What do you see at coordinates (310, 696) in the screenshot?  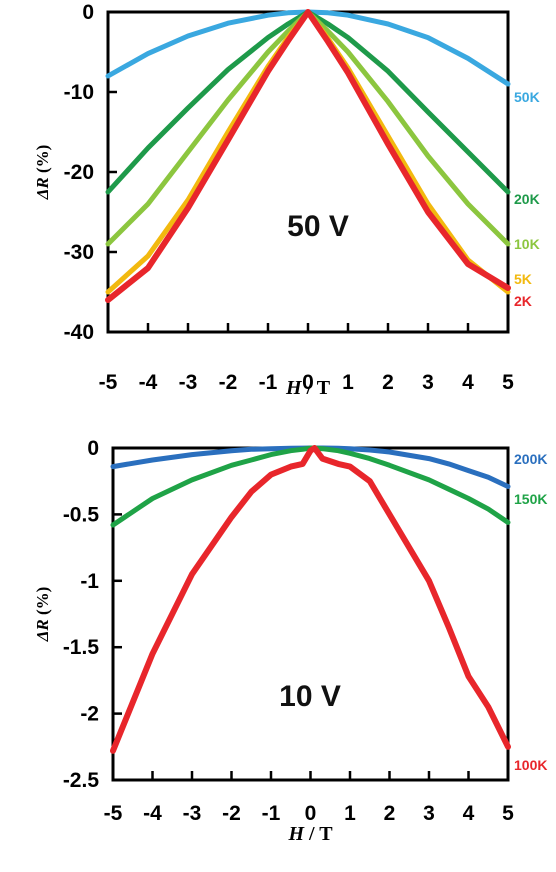 I see `voltage-annotation: 10 V` at bounding box center [310, 696].